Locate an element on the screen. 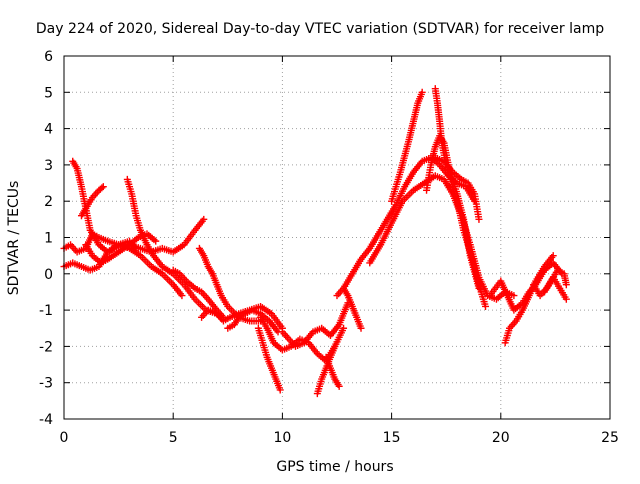  y-tick-label: 0 is located at coordinates (48, 275).